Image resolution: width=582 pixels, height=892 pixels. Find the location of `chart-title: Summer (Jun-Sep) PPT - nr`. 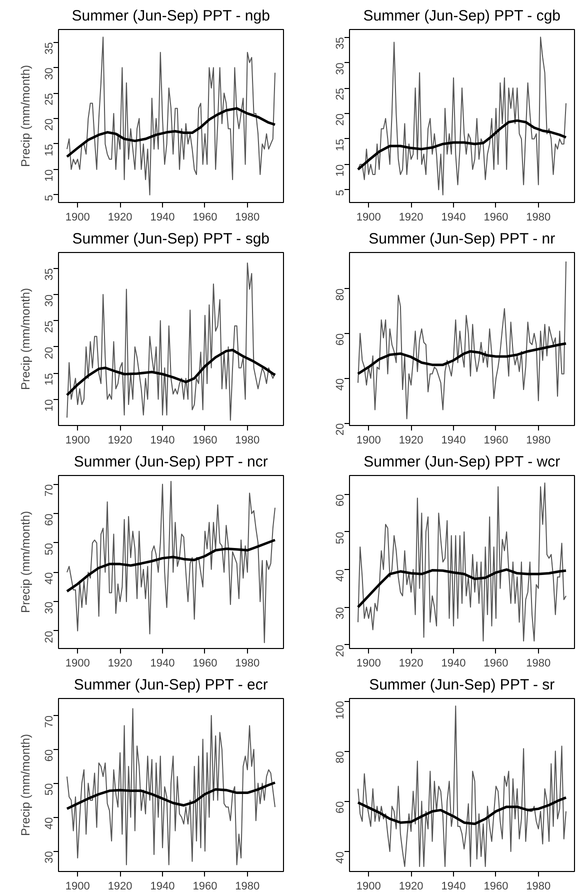

chart-title: Summer (Jun-Sep) PPT - nr is located at coordinates (462, 239).